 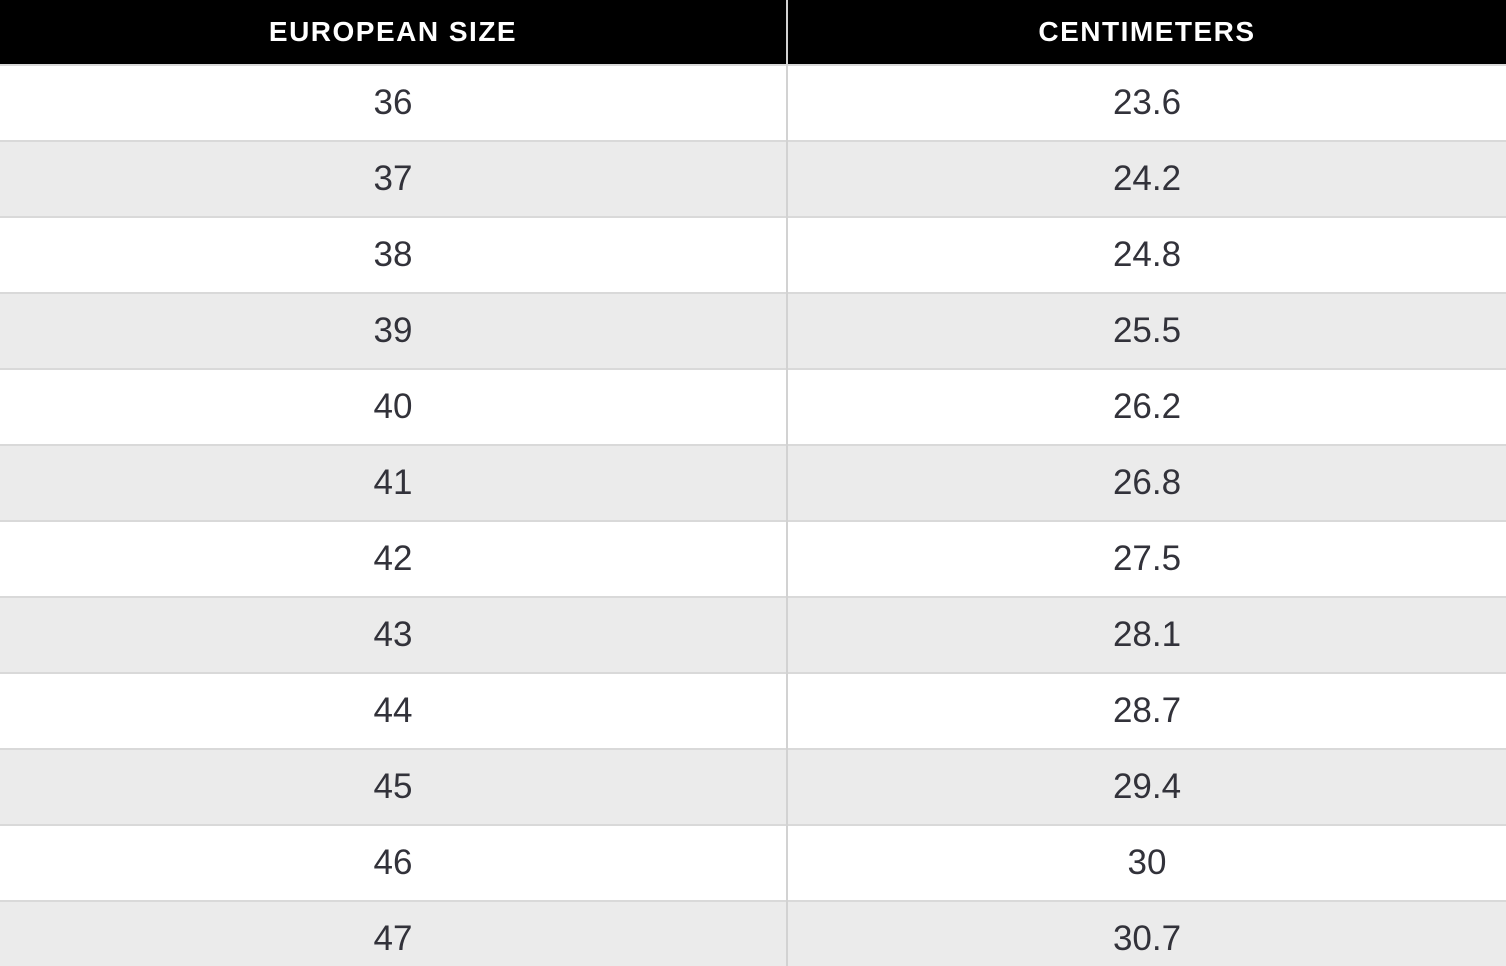 What do you see at coordinates (1146, 558) in the screenshot?
I see `cell-centimeters: 27.5` at bounding box center [1146, 558].